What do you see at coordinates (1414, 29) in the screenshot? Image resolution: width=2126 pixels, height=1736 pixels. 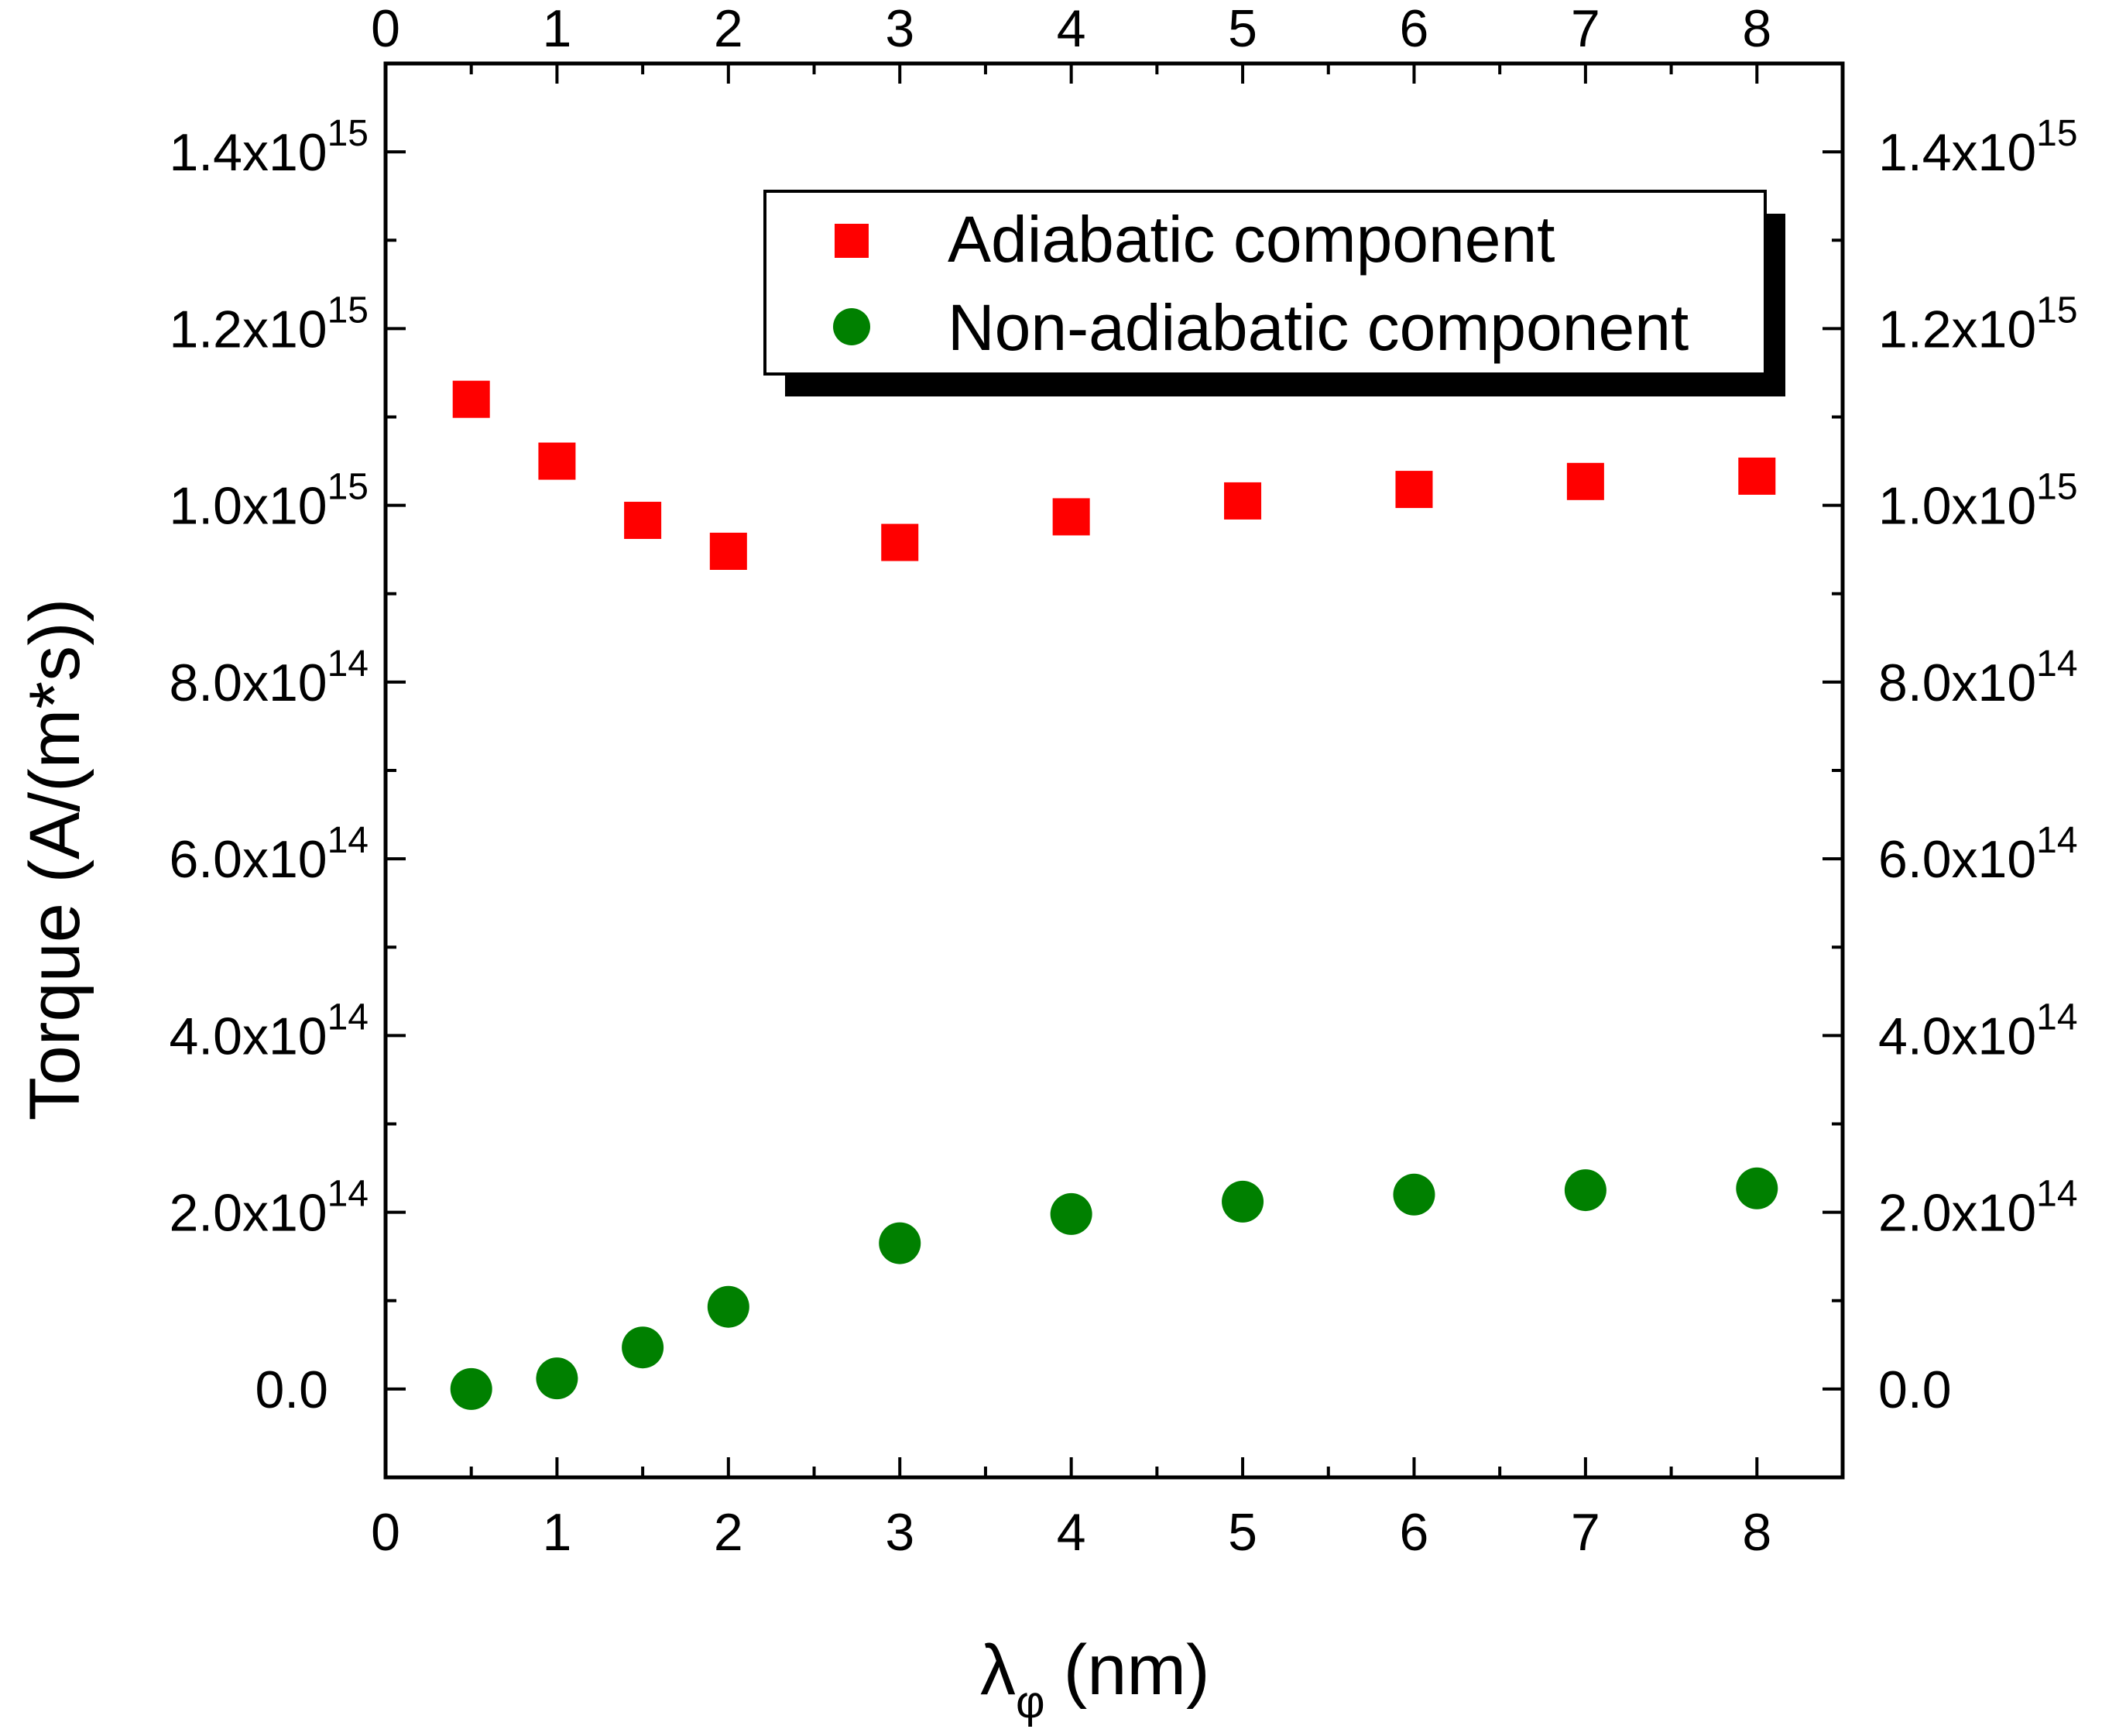 I see `x-tick-label-top: 6` at bounding box center [1414, 29].